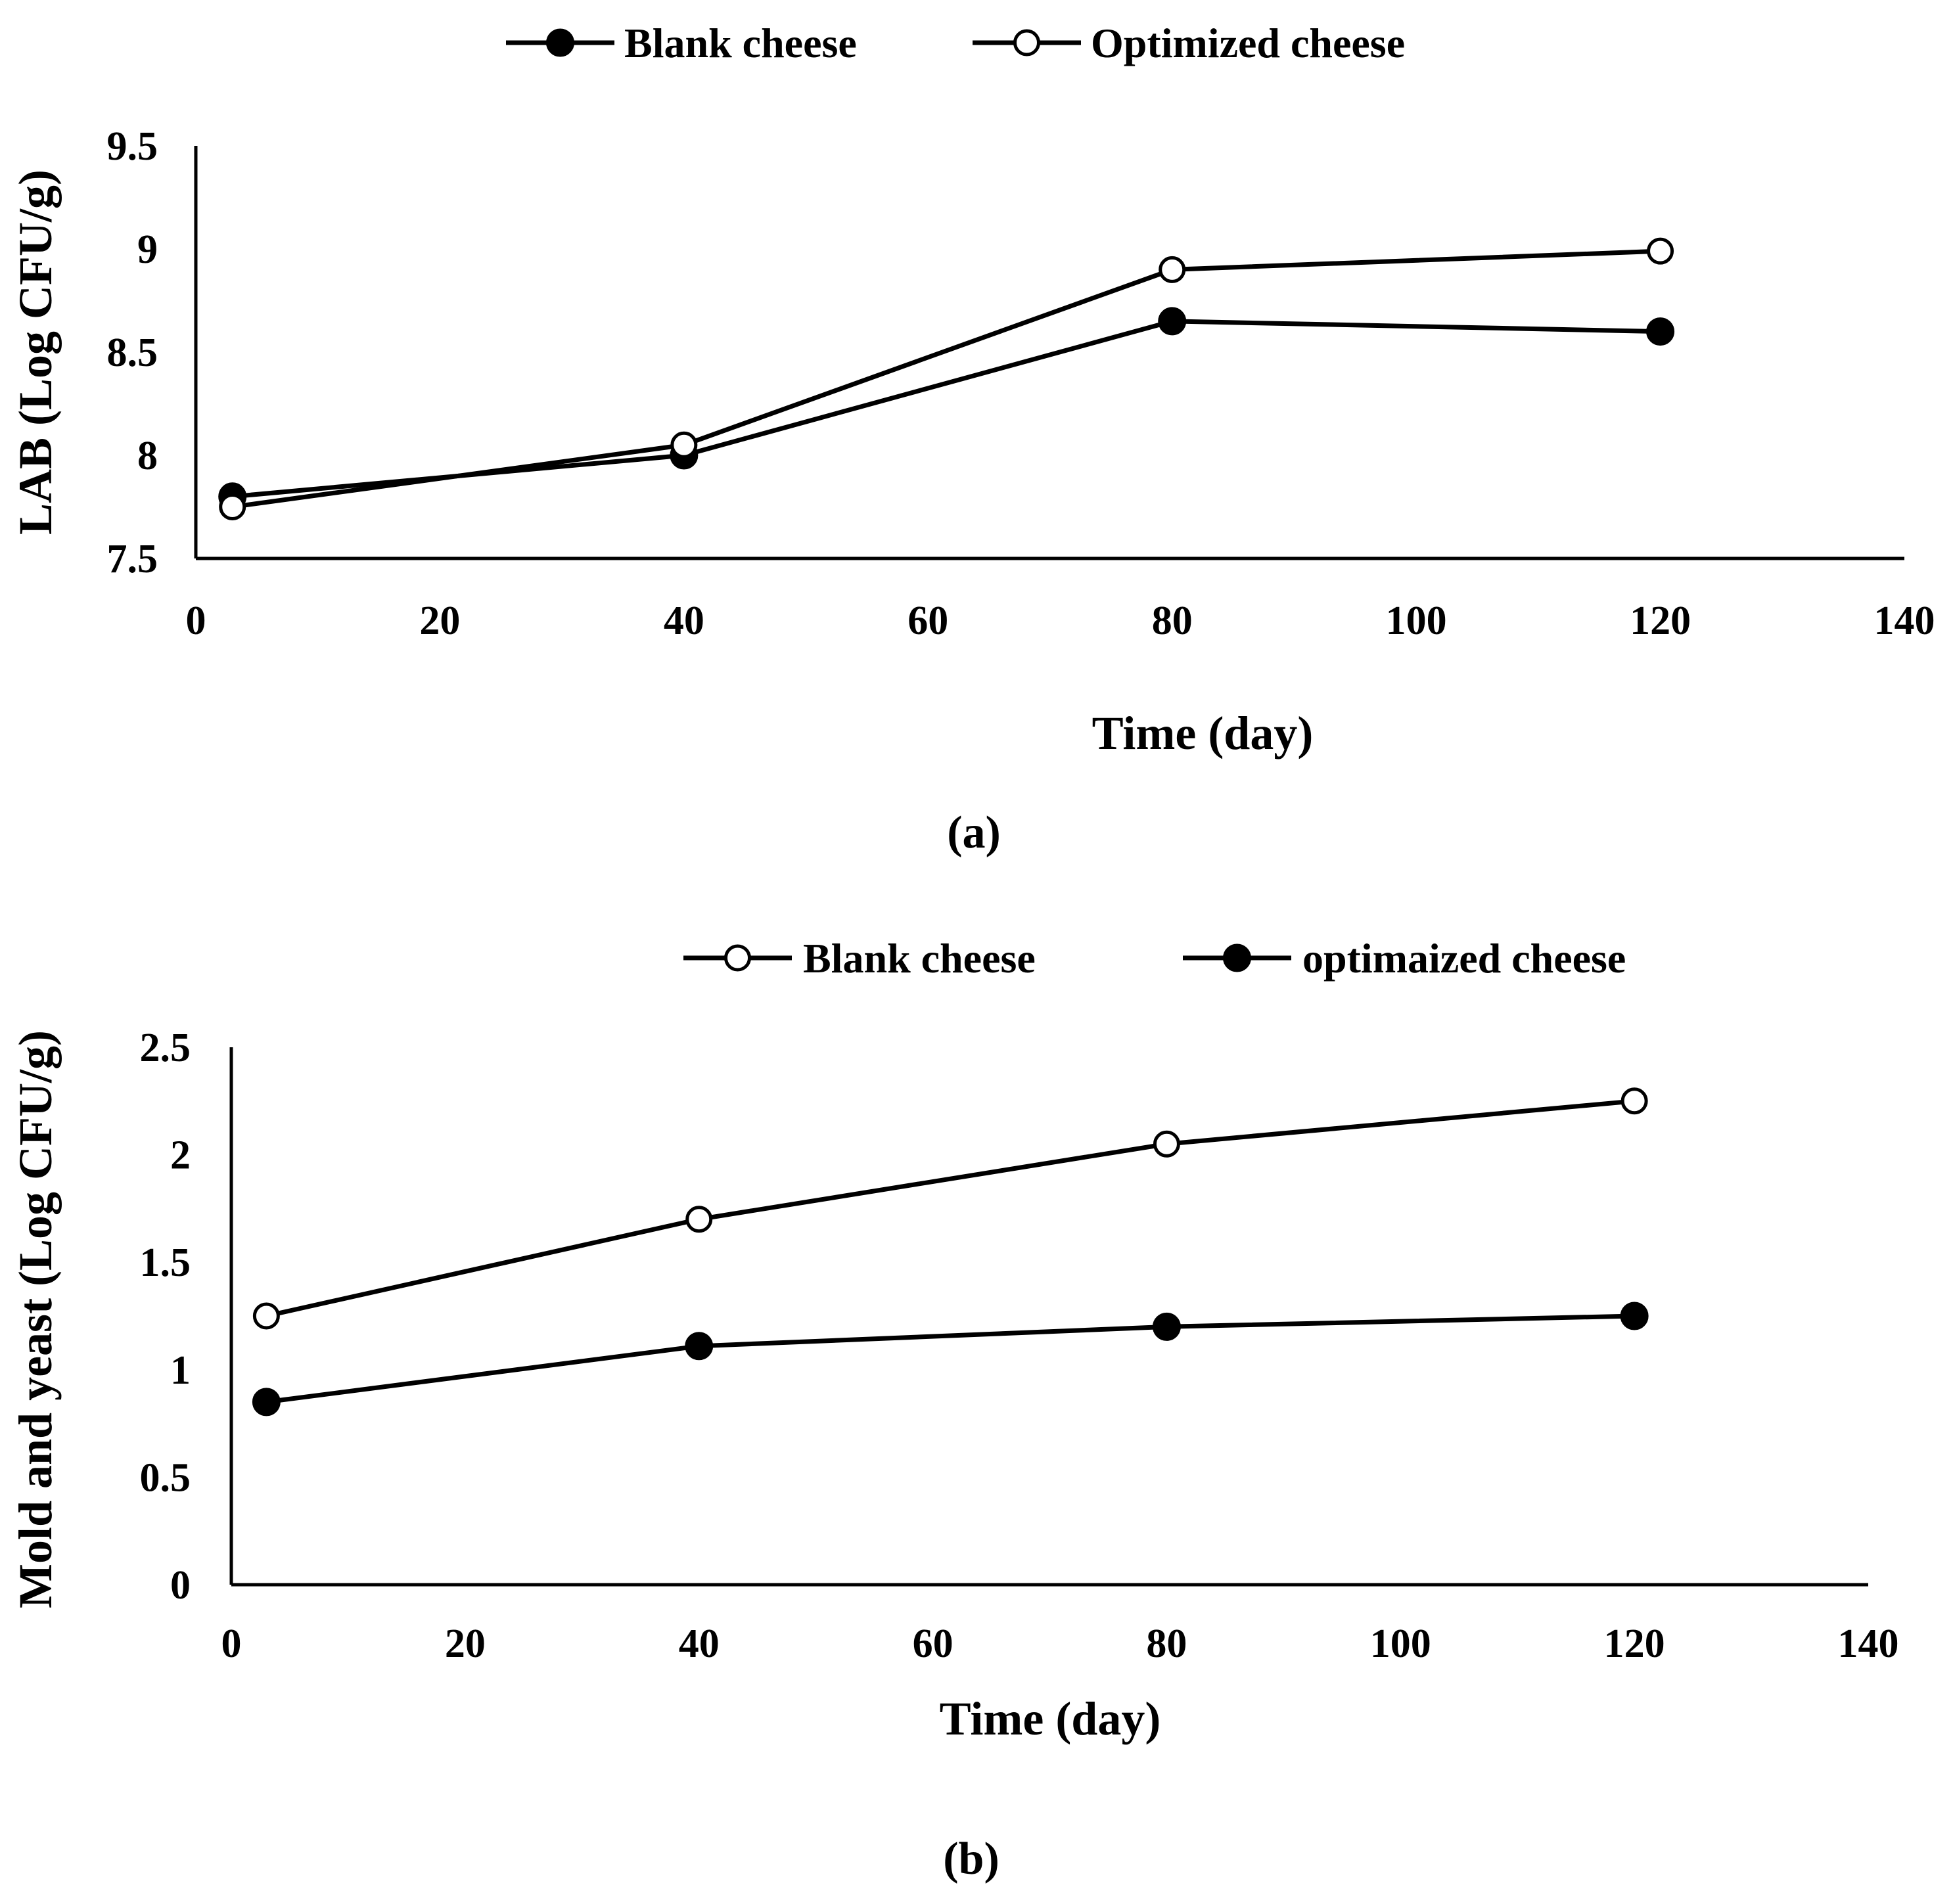 This screenshot has height=1904, width=1953. What do you see at coordinates (1464, 958) in the screenshot?
I see `legend-label: optimaized cheese` at bounding box center [1464, 958].